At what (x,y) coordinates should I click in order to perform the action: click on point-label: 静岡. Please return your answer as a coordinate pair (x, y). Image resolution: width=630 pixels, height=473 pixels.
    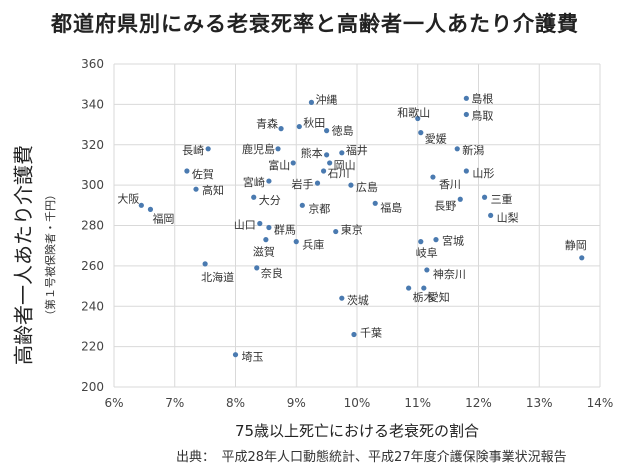
    Looking at the image, I should click on (576, 245).